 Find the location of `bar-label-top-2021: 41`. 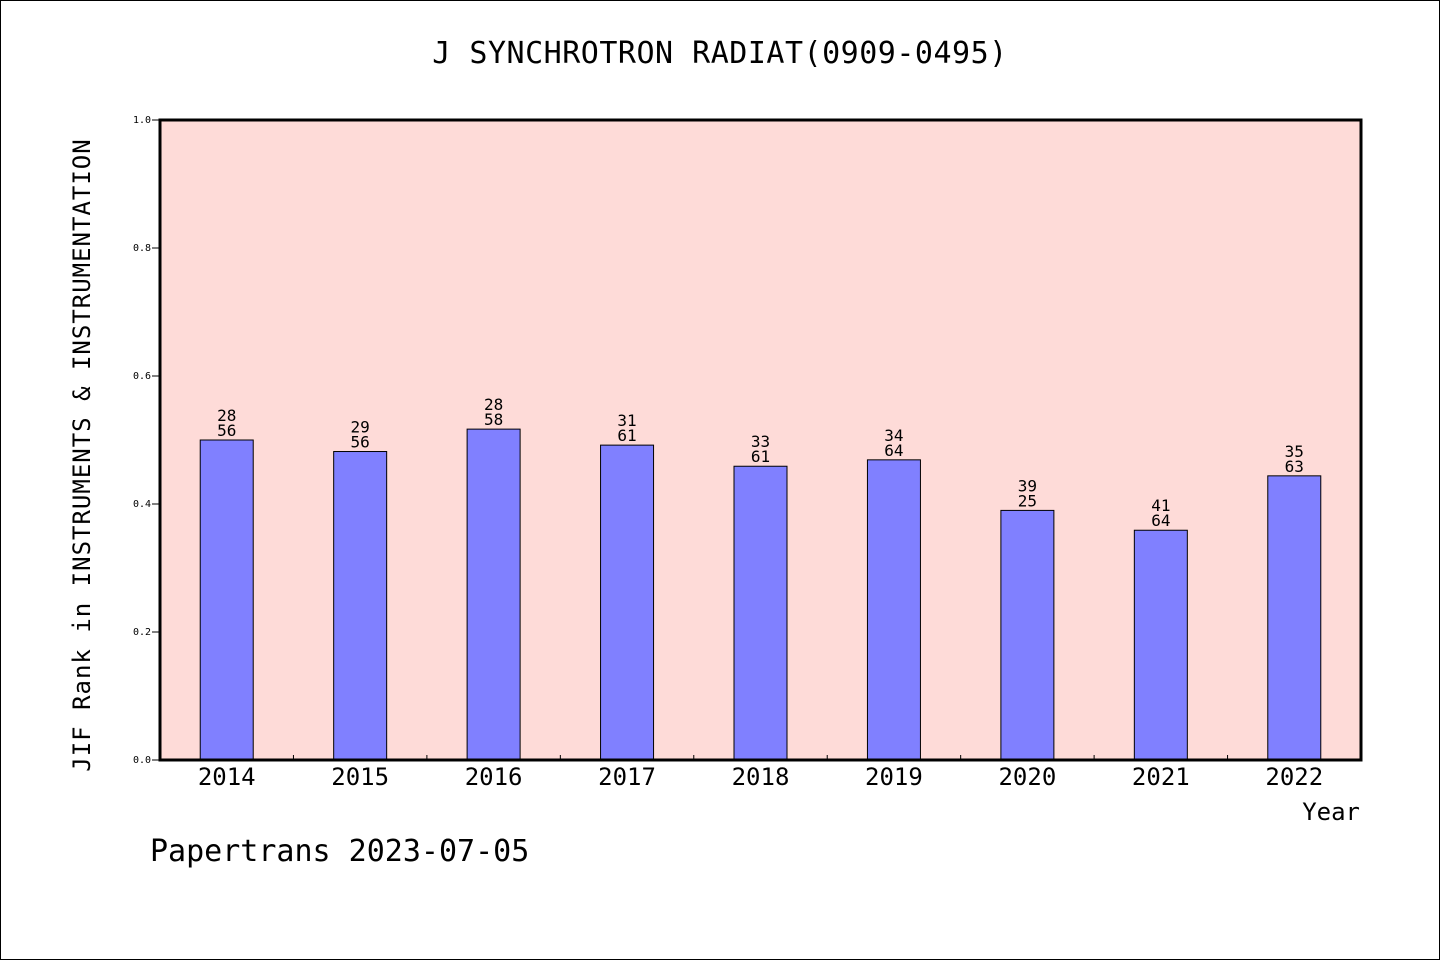

bar-label-top-2021: 41 is located at coordinates (1160, 505).